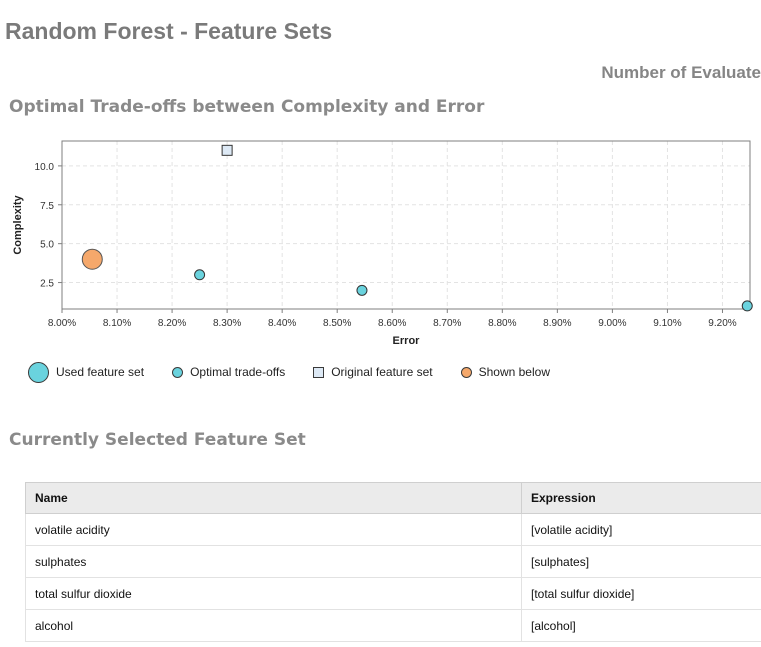 Image resolution: width=761 pixels, height=647 pixels. Describe the element at coordinates (557, 323) in the screenshot. I see `x-tick-label: 8.90%` at that location.